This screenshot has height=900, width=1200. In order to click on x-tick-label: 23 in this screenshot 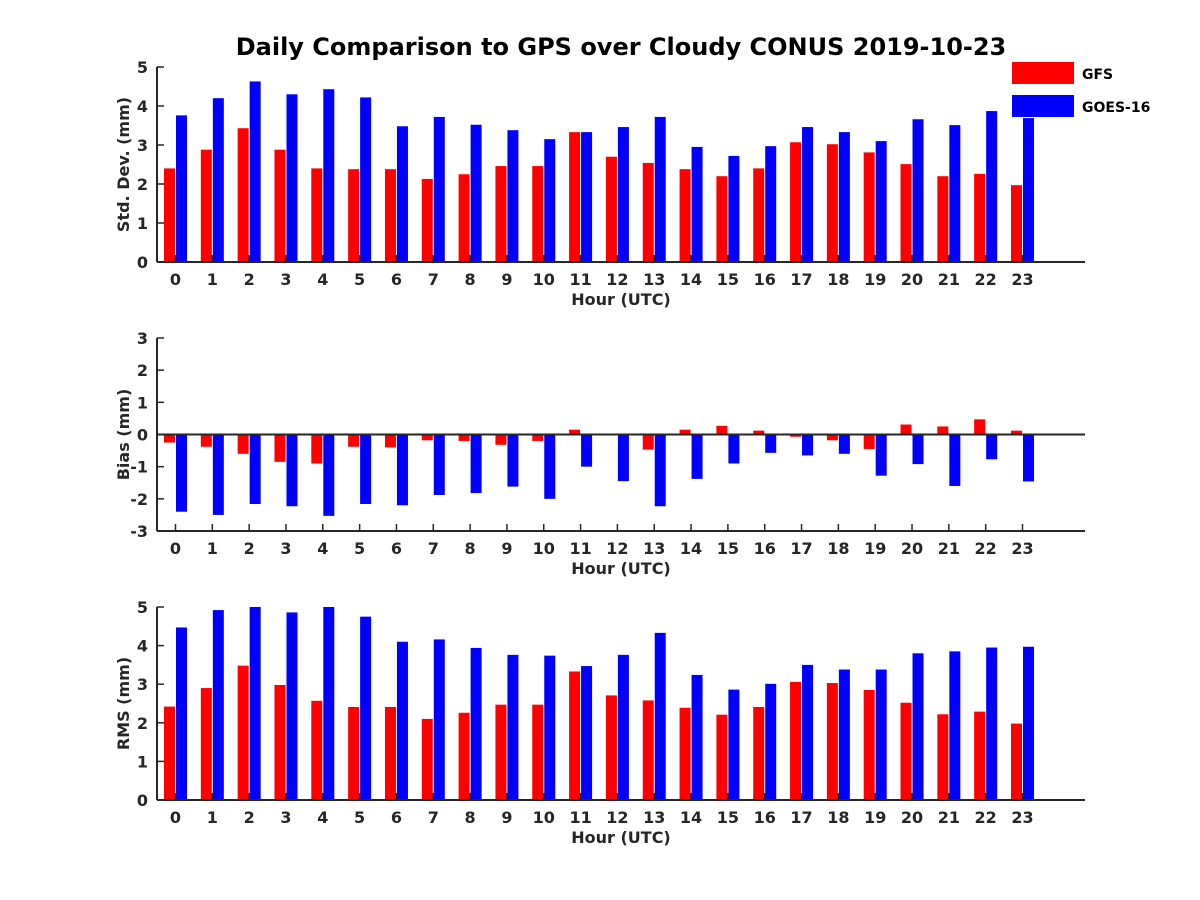, I will do `click(1022, 817)`.